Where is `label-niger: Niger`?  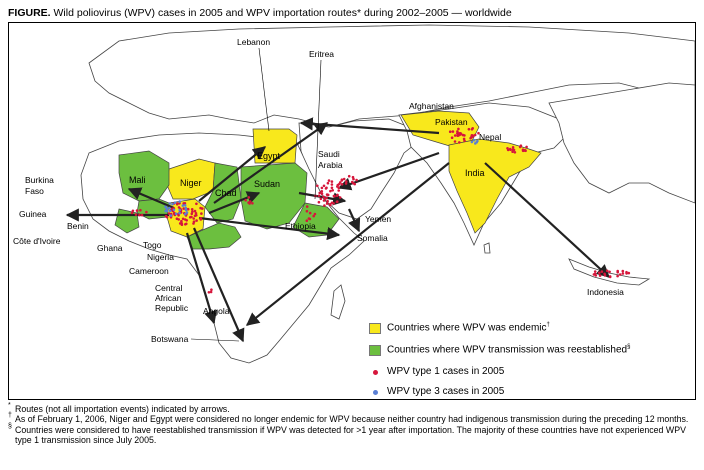 label-niger: Niger is located at coordinates (191, 183).